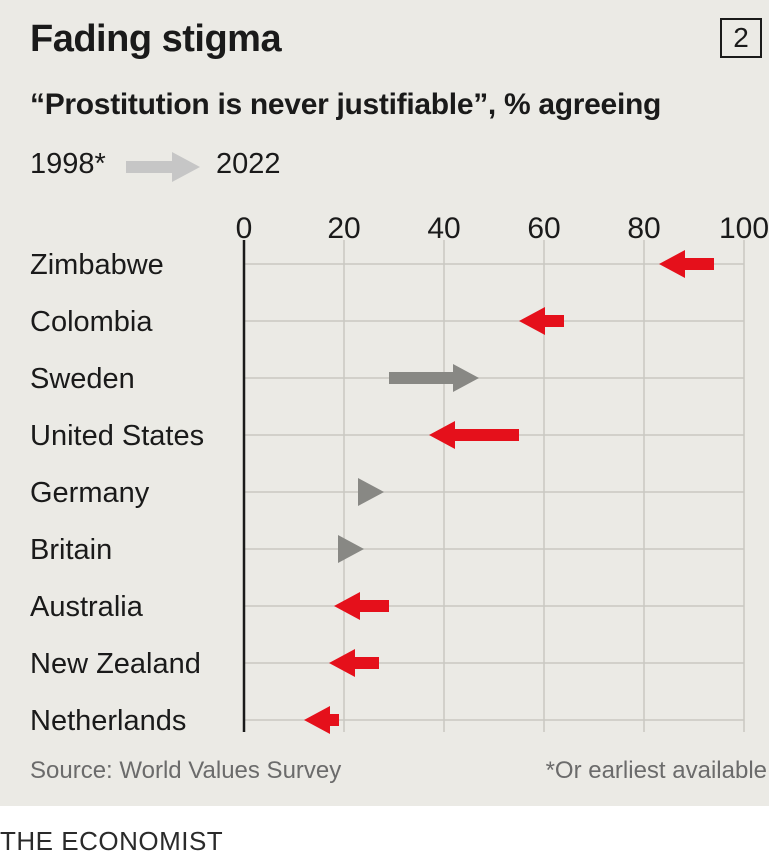  What do you see at coordinates (68, 164) in the screenshot?
I see `legend-from-label: 1998*` at bounding box center [68, 164].